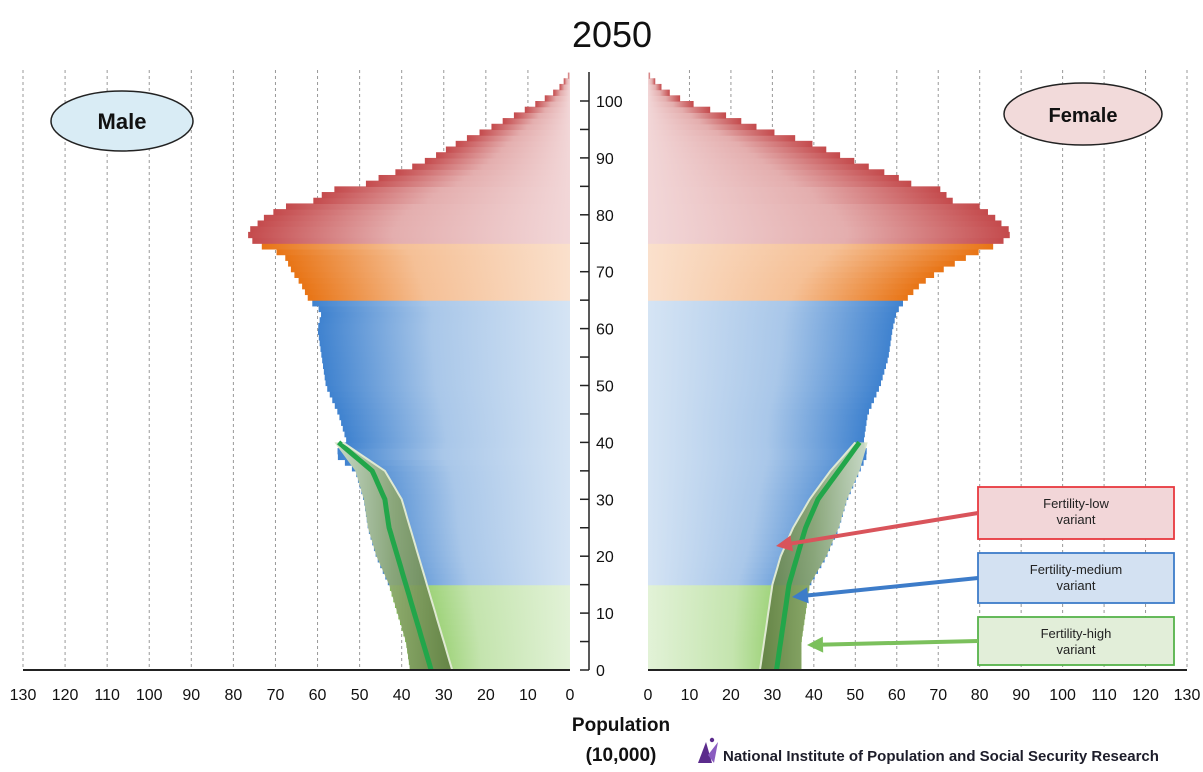 This screenshot has height=772, width=1203. What do you see at coordinates (122, 121) in the screenshot?
I see `male-label: Male` at bounding box center [122, 121].